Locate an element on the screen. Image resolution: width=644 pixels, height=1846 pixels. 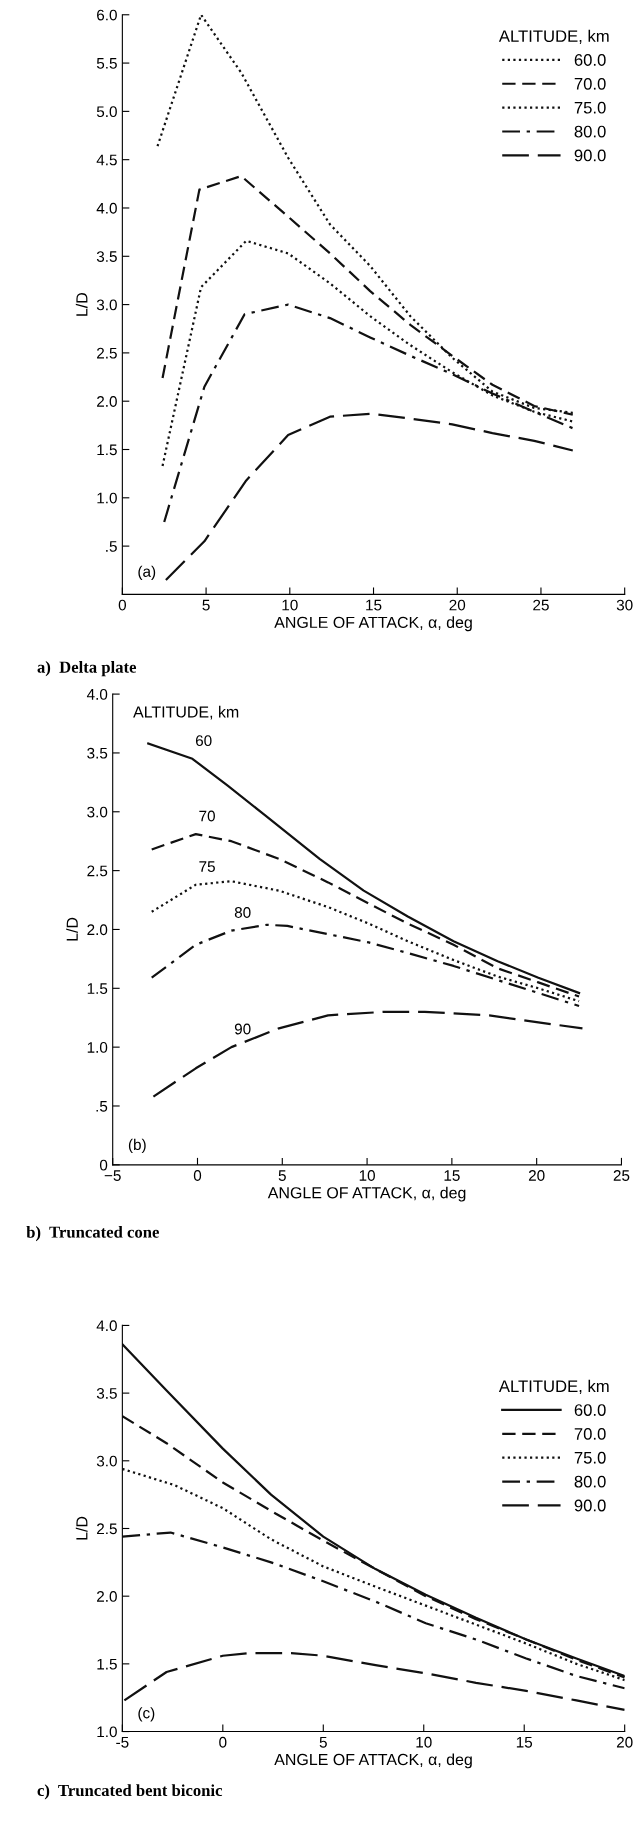
text: c) Truncated bent biconic is located at coordinates (130, 1792).